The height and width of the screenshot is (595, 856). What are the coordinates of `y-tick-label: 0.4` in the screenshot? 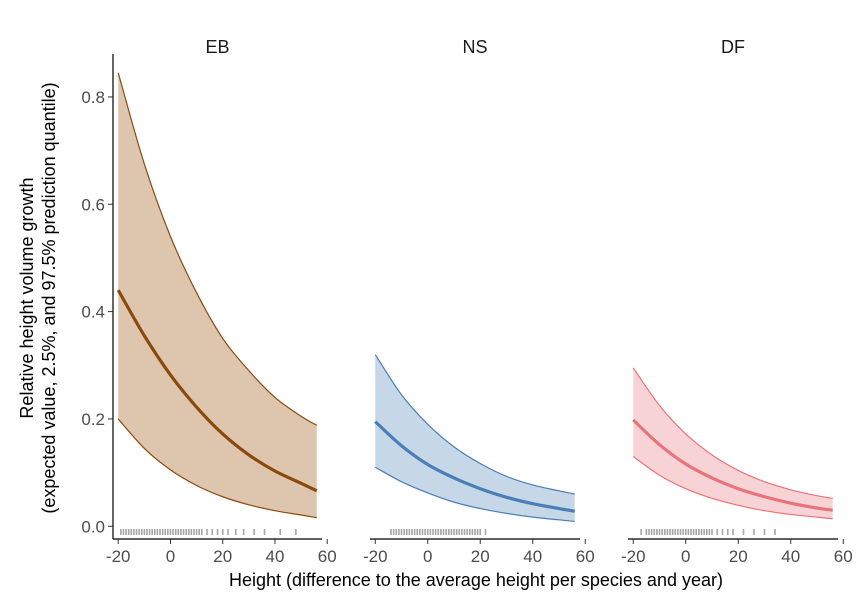 It's located at (93, 312).